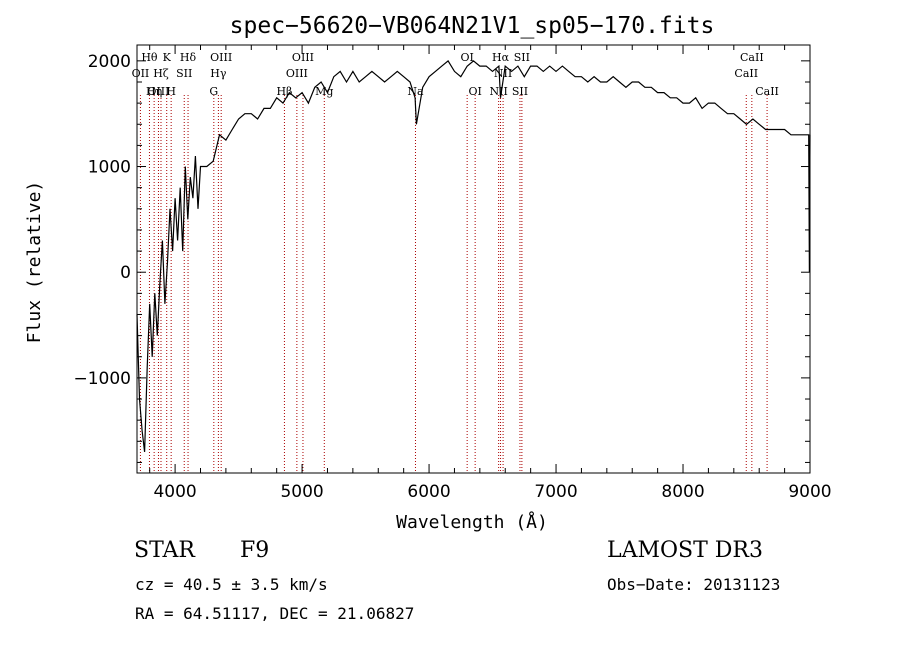  I want to click on line-label: Mg, so click(324, 91).